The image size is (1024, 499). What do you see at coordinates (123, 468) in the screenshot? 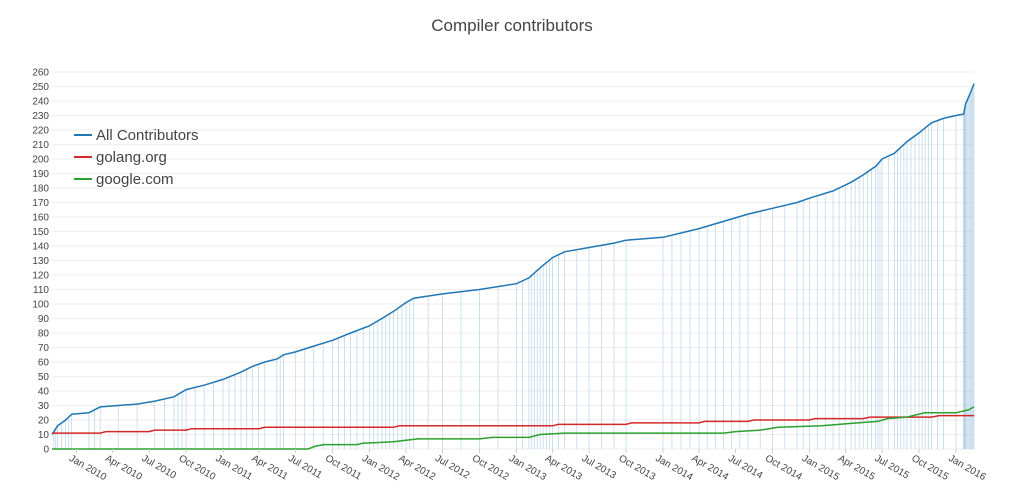
I see `x-tick-label: Apr 2010` at bounding box center [123, 468].